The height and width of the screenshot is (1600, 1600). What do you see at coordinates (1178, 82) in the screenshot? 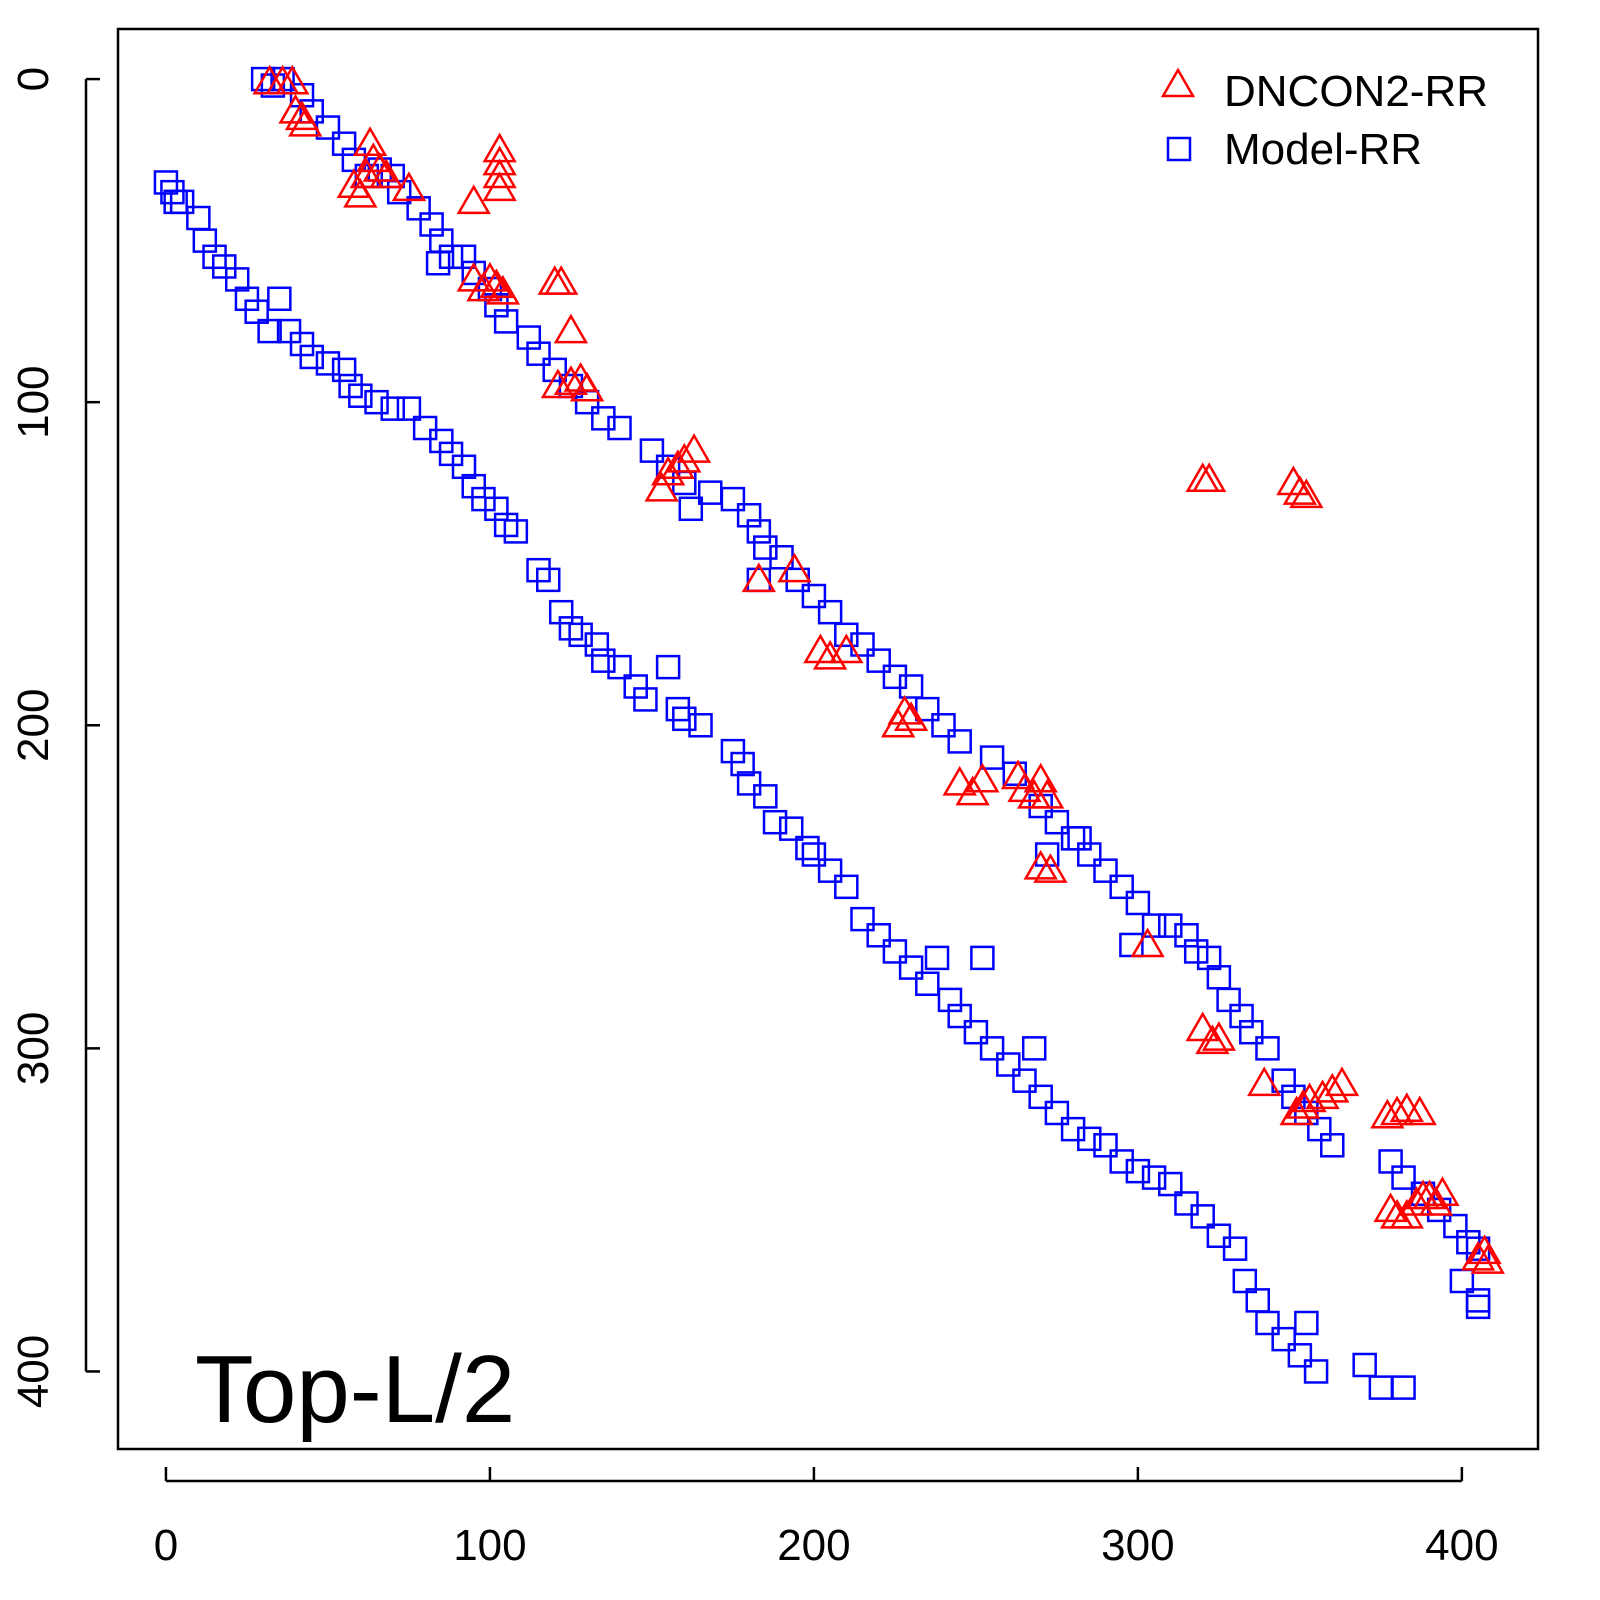
I see `legend-triangle-marker` at bounding box center [1178, 82].